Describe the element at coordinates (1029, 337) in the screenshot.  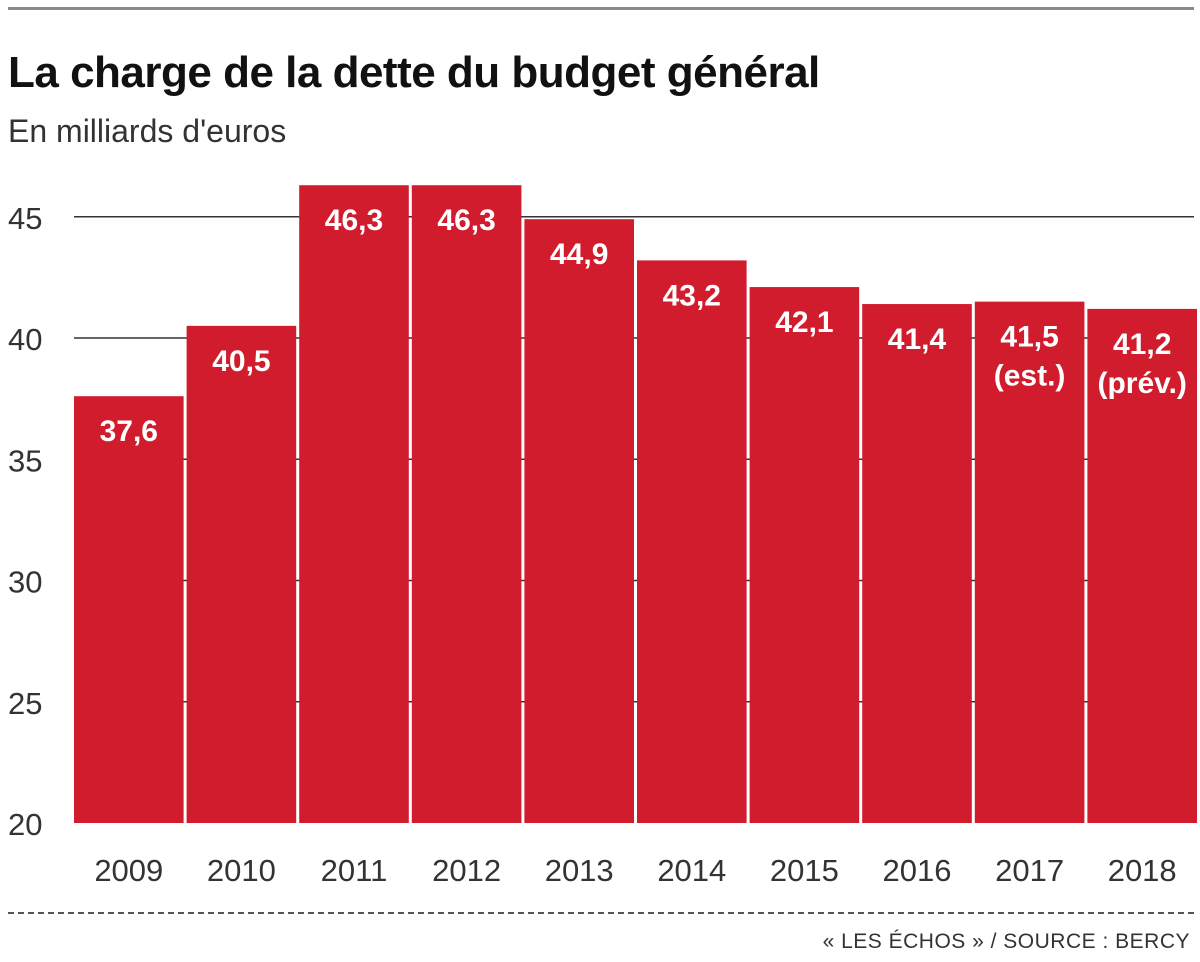
I see `data-label: 41,5` at that location.